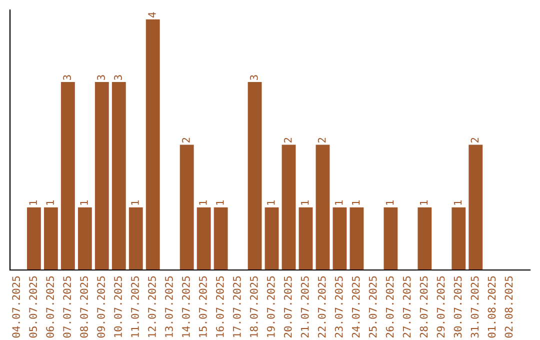 The image size is (540, 340). Describe the element at coordinates (16, 307) in the screenshot. I see `x-tick-label: 04.07.2025` at that location.